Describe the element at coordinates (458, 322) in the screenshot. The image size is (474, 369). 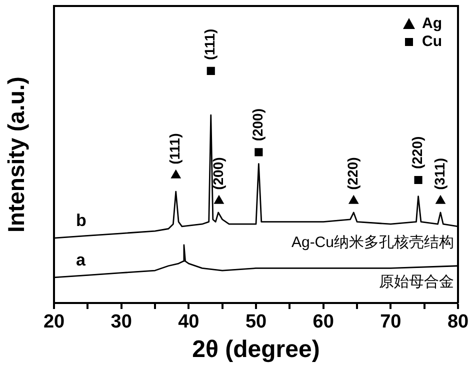
I see `x-tick-label: 80` at that location.